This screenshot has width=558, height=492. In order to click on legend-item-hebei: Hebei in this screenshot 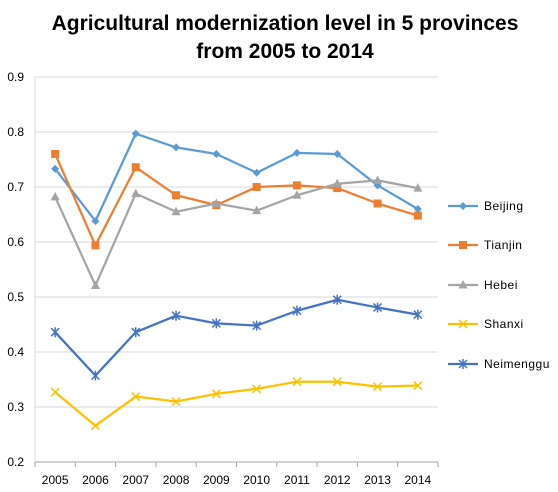, I will do `click(483, 285)`.